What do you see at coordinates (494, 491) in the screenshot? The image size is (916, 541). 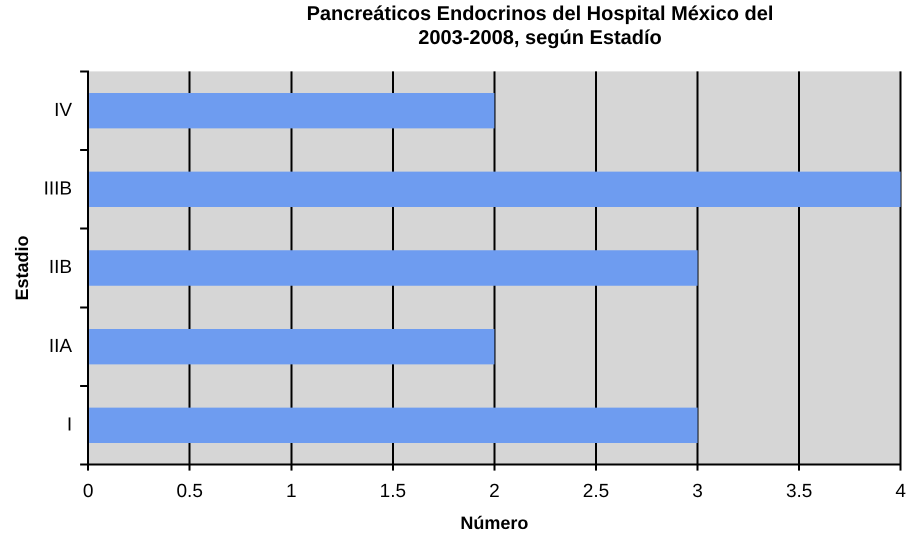 I see `x-tick-label: 2` at bounding box center [494, 491].